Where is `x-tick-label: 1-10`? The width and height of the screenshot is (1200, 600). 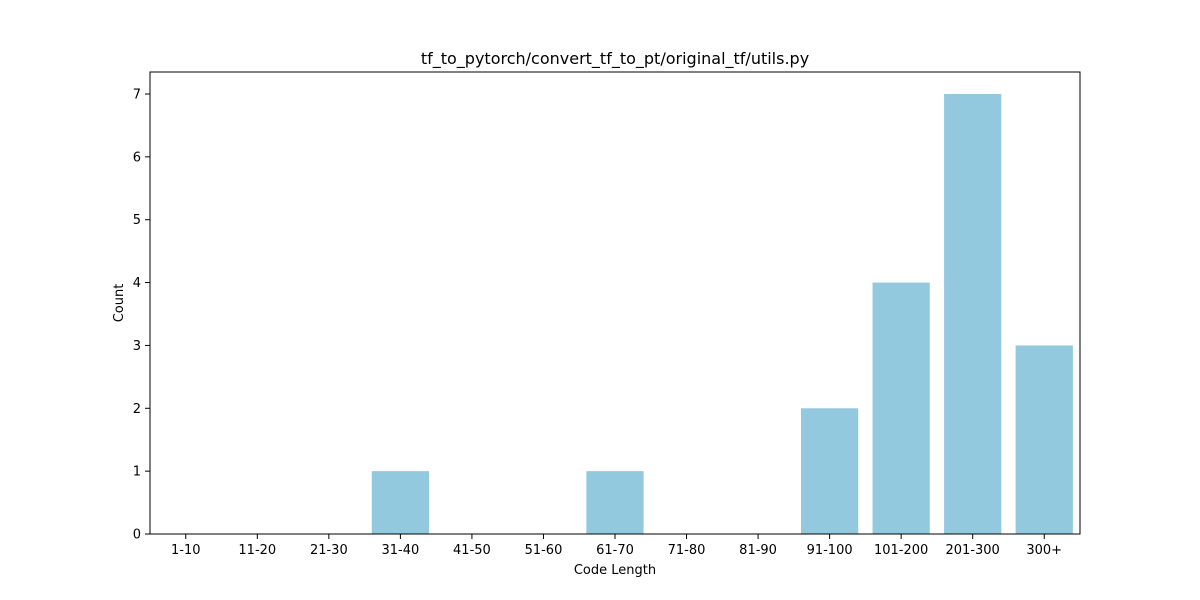
x-tick-label: 1-10 is located at coordinates (186, 550).